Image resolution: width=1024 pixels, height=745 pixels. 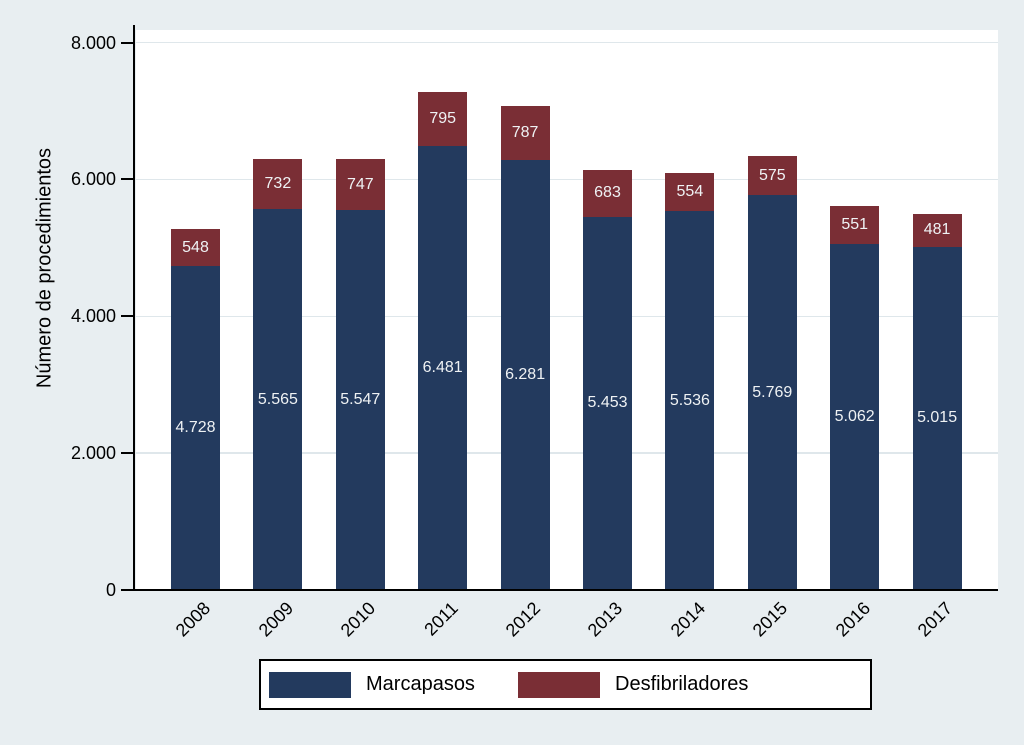 I want to click on bar-value-label: 5.565, so click(x=277, y=399).